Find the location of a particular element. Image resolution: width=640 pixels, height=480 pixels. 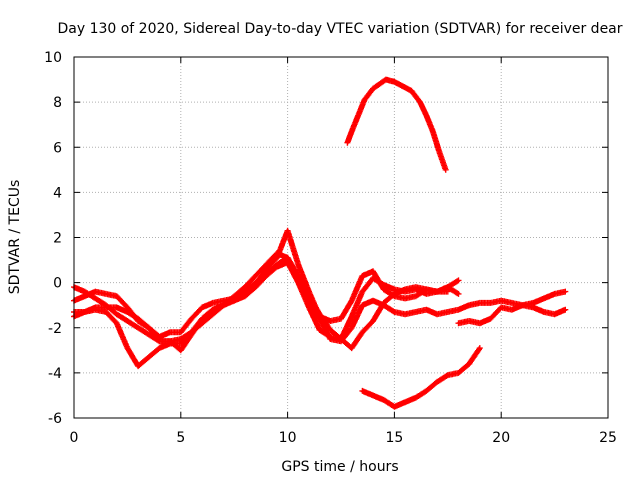

y-tick-label: 10 is located at coordinates (53, 58).